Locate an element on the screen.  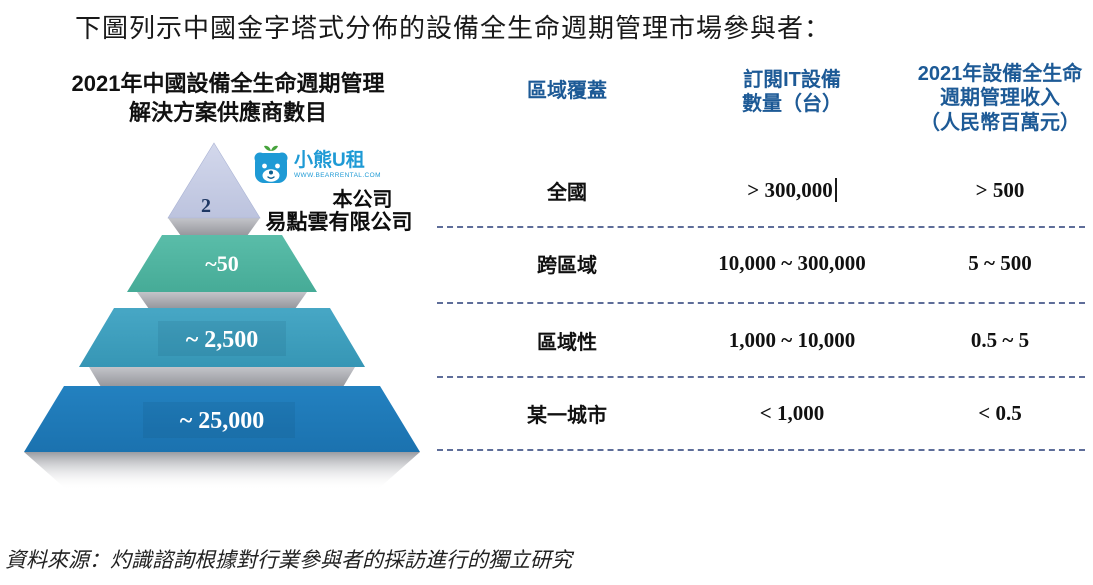
revenue-cell: 0.5 ~ 5 is located at coordinates (999, 340).